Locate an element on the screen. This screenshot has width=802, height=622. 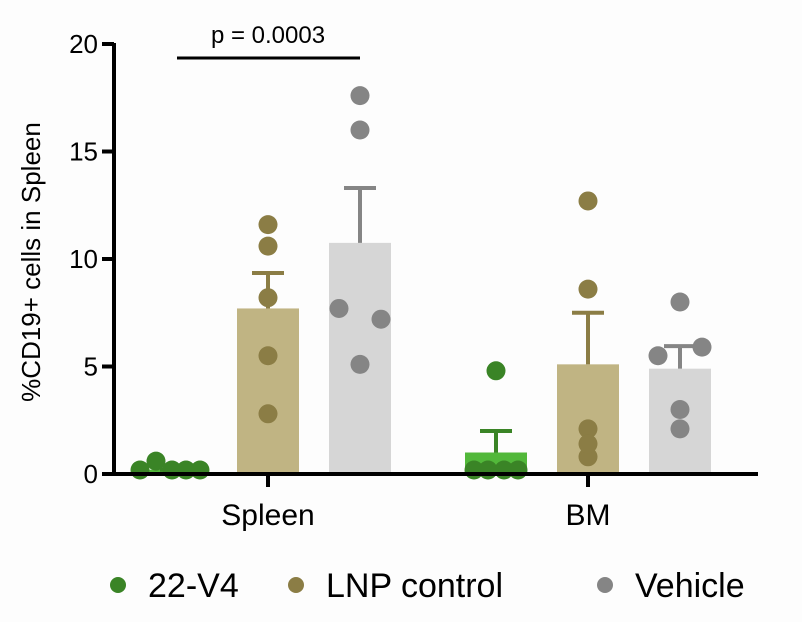
p-value-label: p = 0.0003 is located at coordinates (268, 35).